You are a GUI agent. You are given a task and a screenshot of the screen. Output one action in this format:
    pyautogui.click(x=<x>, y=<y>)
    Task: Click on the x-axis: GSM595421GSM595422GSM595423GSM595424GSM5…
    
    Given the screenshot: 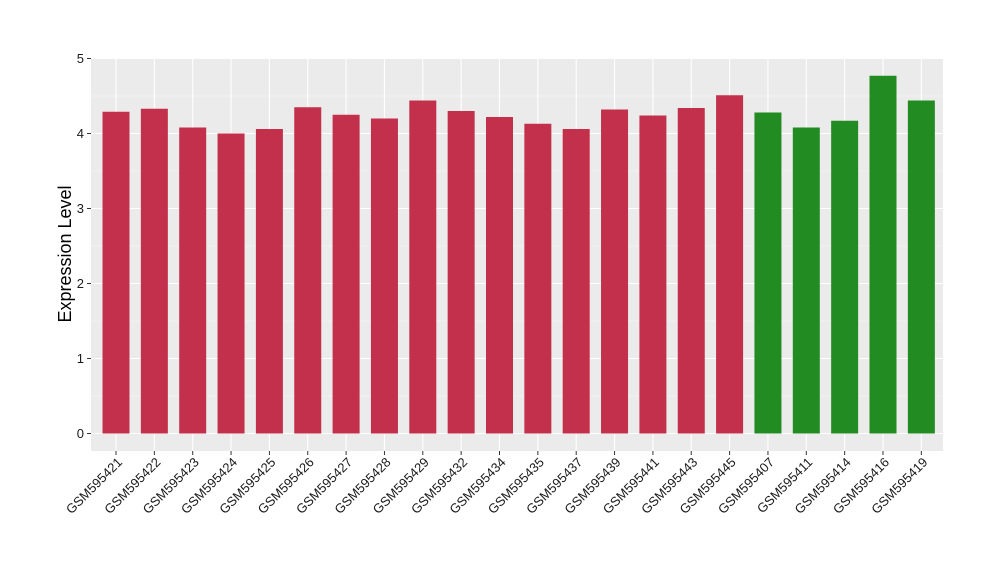 What is the action you would take?
    pyautogui.click(x=496, y=484)
    